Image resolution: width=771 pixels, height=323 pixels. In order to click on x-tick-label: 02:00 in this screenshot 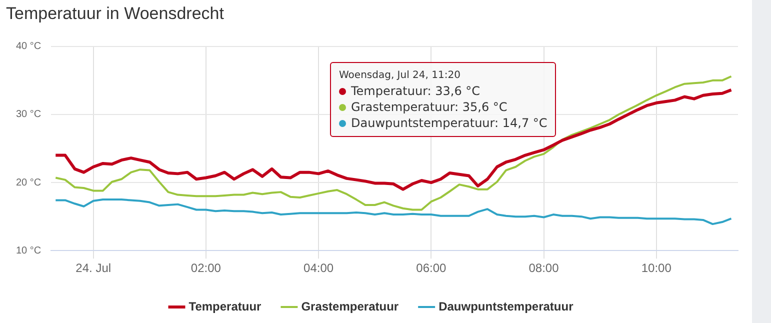, I will do `click(206, 268)`.